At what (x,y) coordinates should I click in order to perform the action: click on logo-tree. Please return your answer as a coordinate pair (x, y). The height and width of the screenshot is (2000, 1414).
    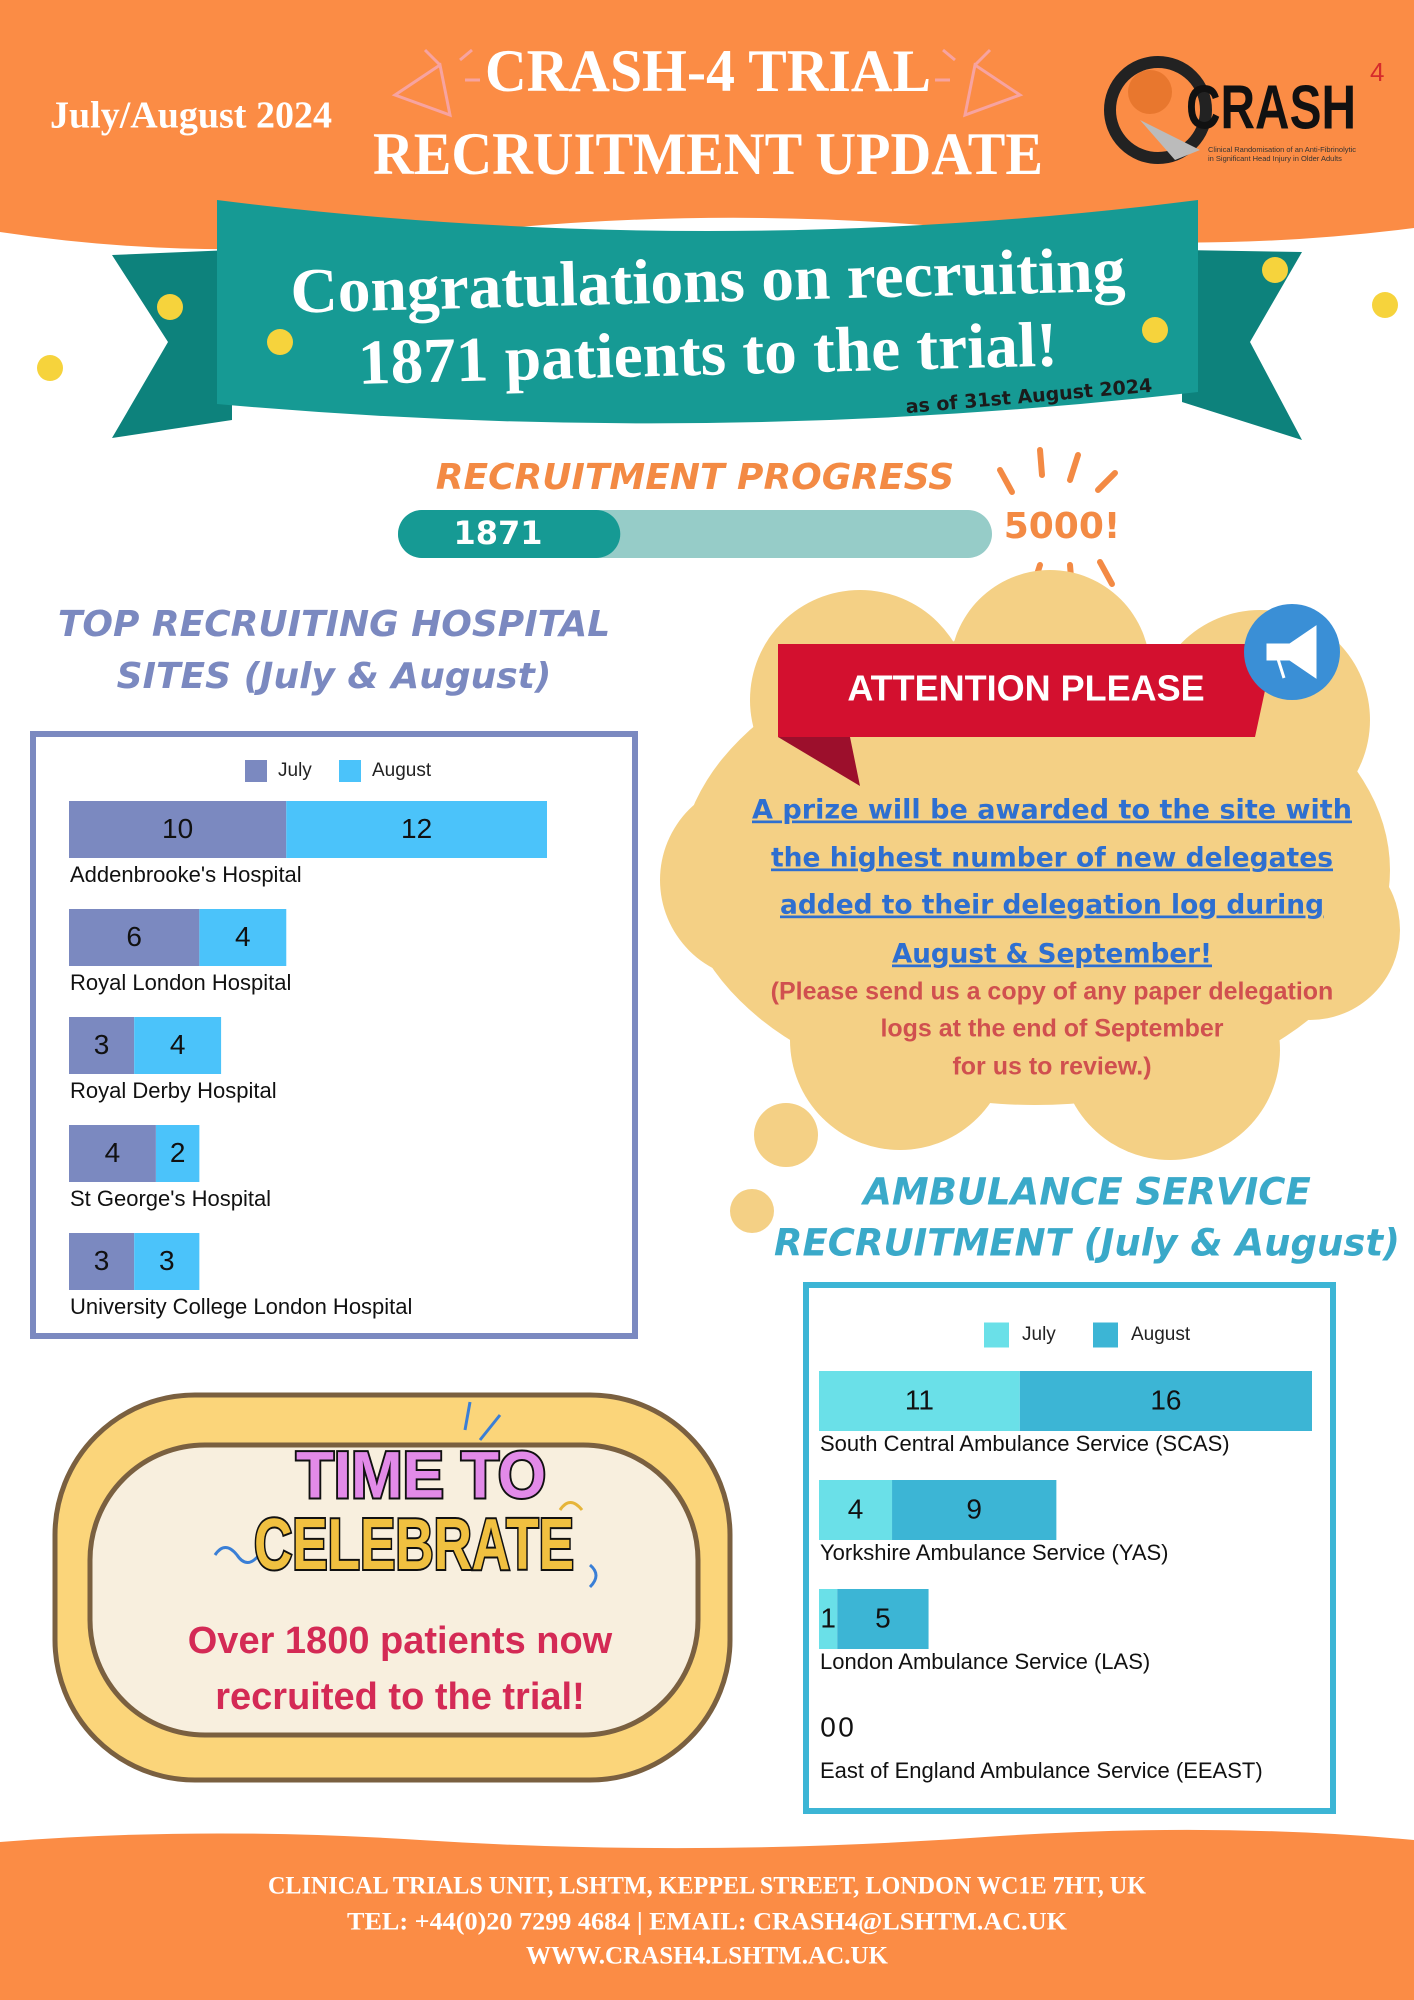
    Looking at the image, I should click on (1150, 92).